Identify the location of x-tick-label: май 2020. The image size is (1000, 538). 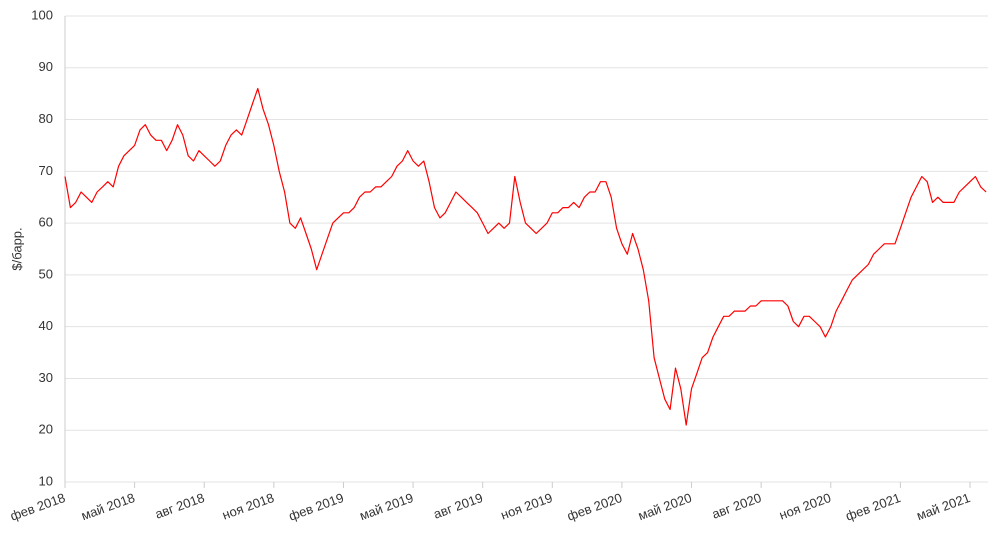
(665, 506).